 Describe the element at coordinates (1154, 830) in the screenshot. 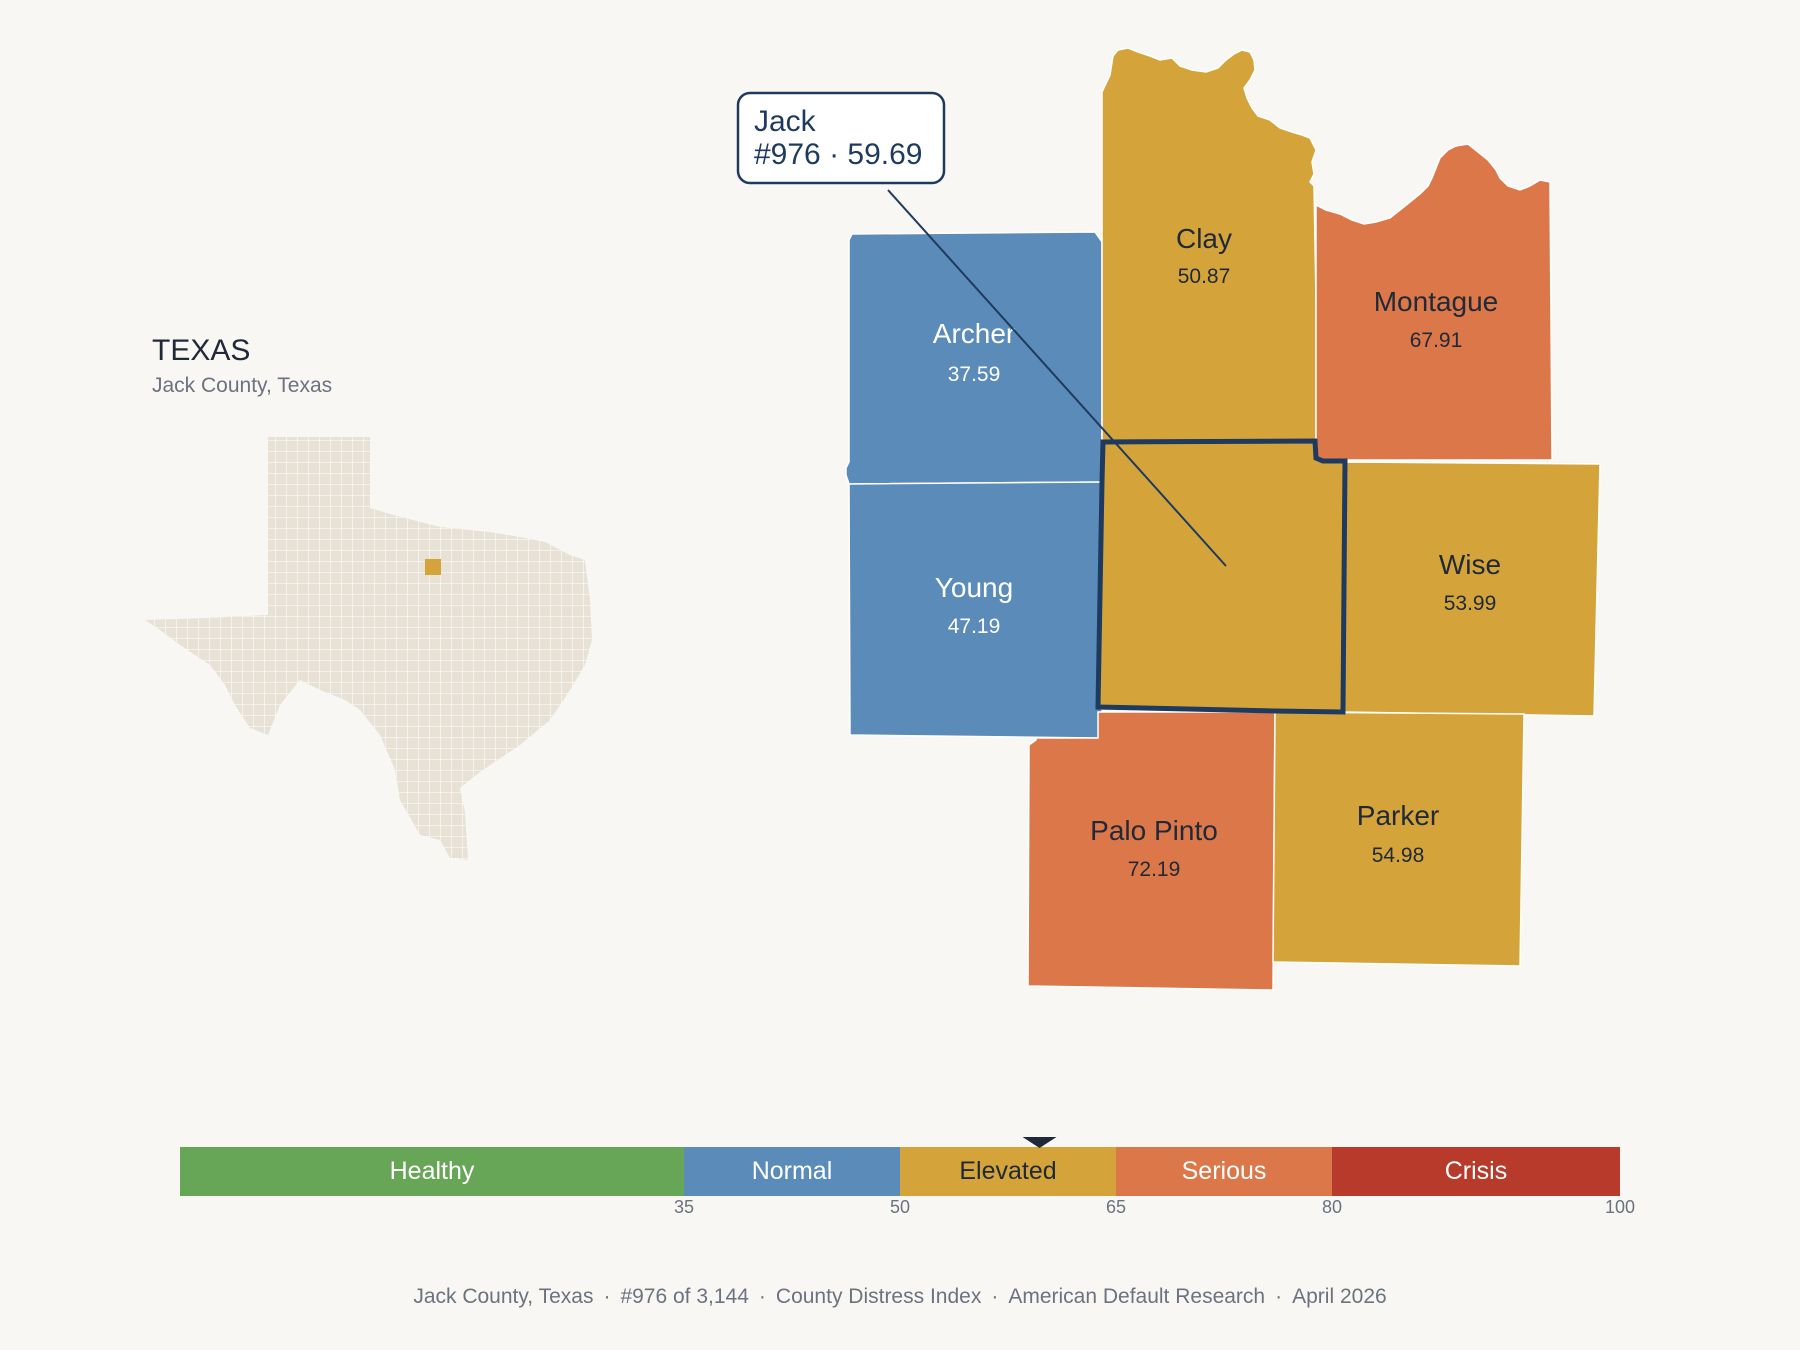

I see `county-label-palo-pinto: Palo Pinto` at that location.